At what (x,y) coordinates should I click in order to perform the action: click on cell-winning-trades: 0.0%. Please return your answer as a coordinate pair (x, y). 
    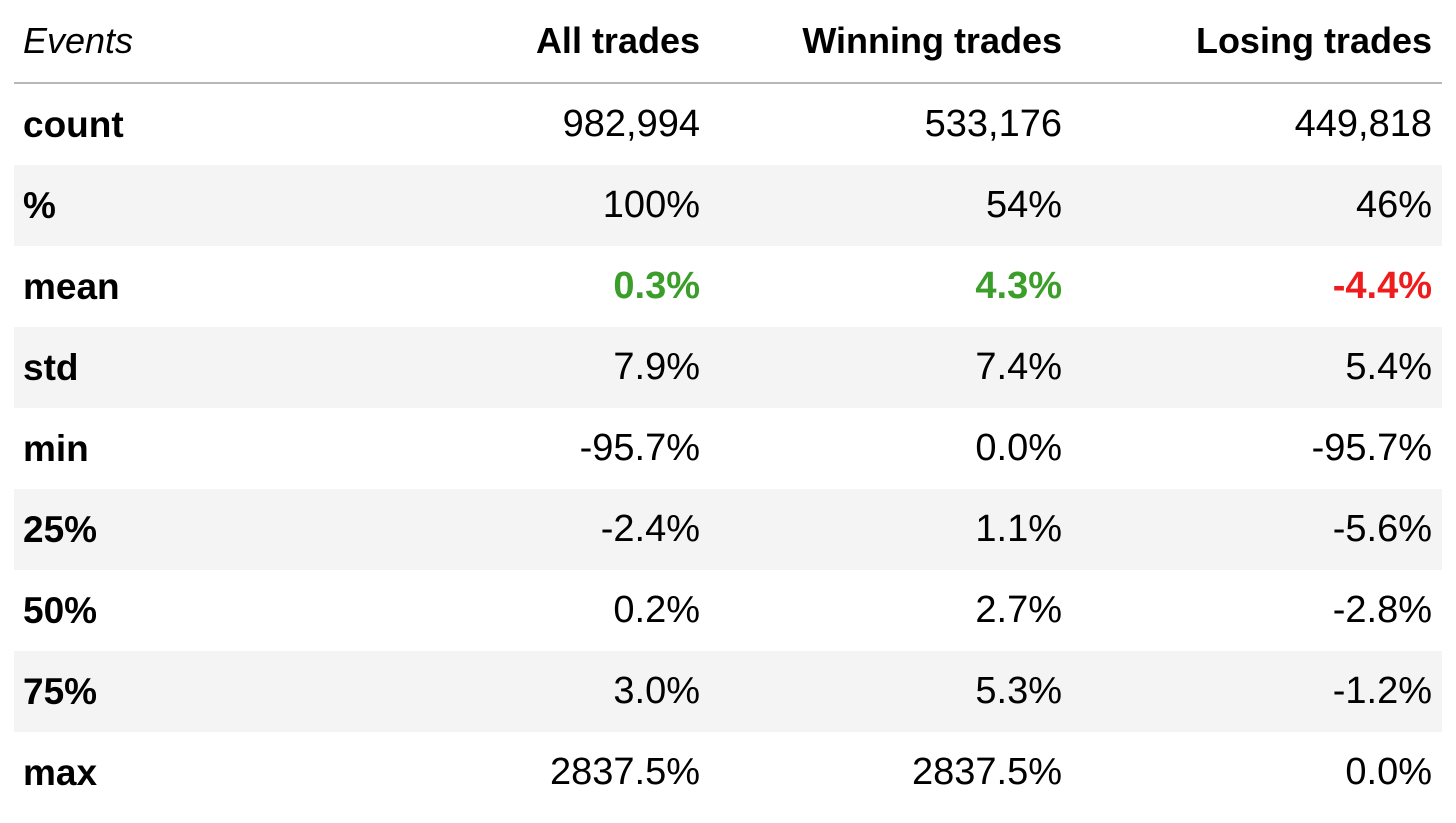
    Looking at the image, I should click on (1018, 448).